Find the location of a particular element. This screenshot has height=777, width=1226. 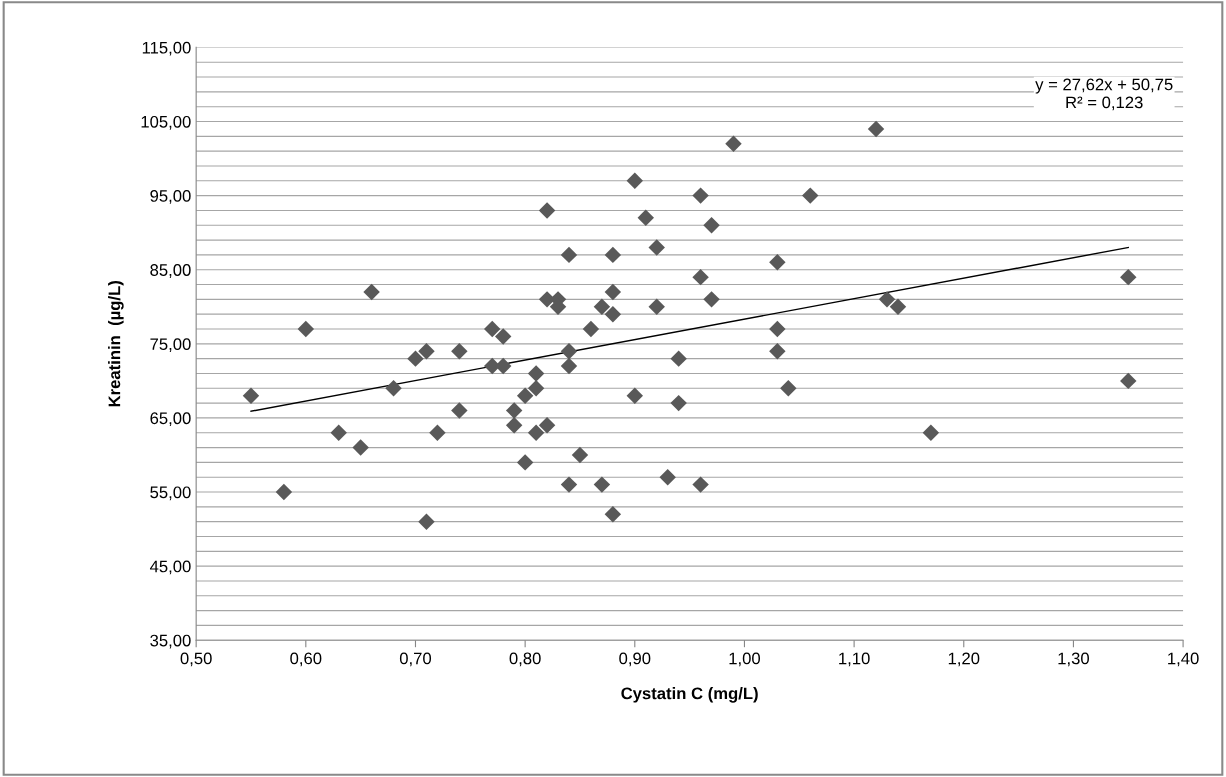

annotation: y = 27,62x + 50,75 R² = 0,123 is located at coordinates (1104, 94).